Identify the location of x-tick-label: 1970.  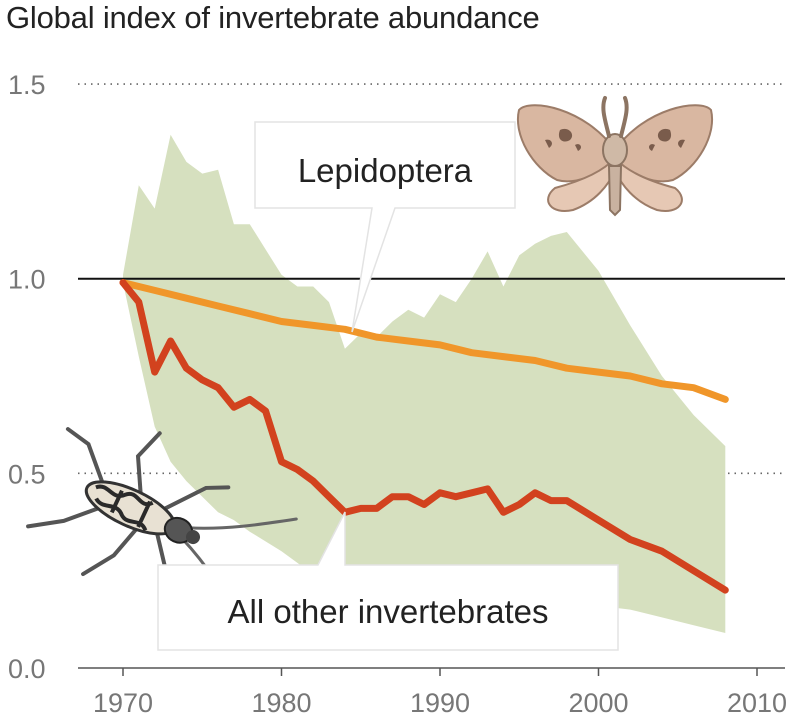
(123, 703).